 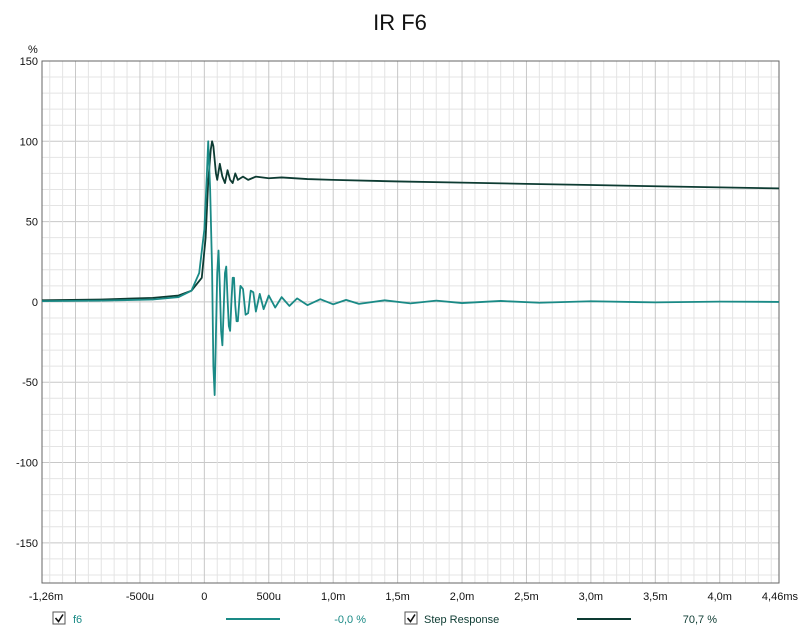 What do you see at coordinates (269, 597) in the screenshot?
I see `x-tick-label: 500u` at bounding box center [269, 597].